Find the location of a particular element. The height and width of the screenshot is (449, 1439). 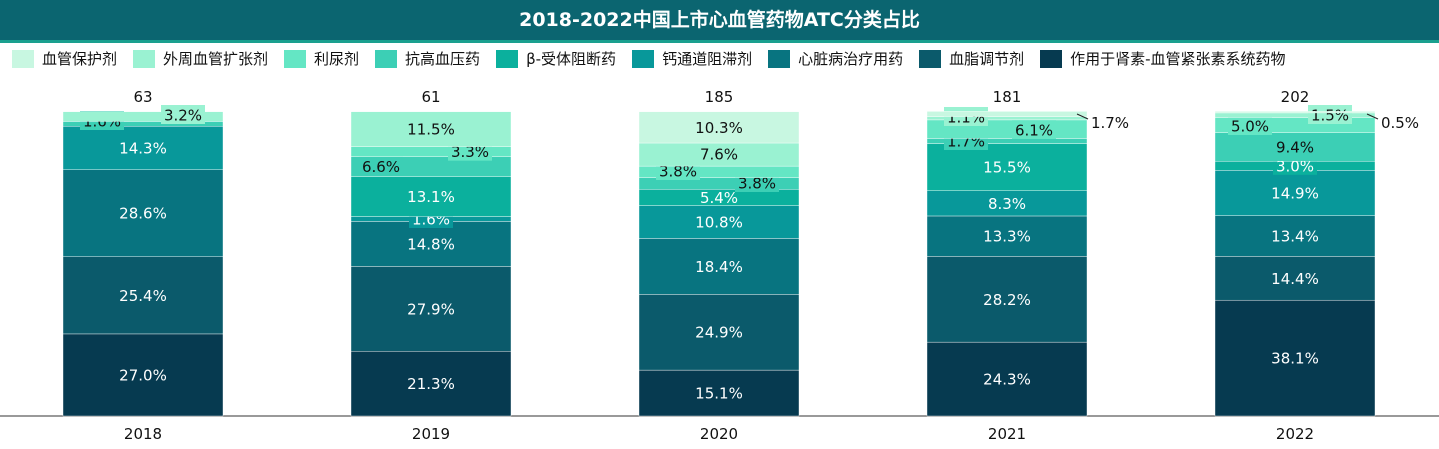

legend-label: 钙通道阻滞剂 is located at coordinates (707, 59).